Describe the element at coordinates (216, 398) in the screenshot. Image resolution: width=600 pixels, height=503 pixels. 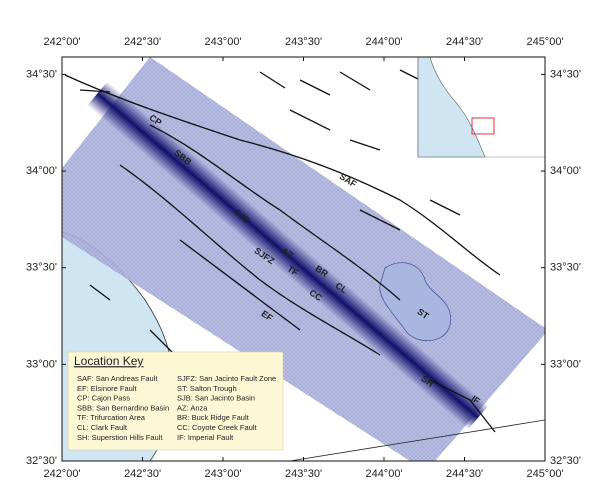
I see `key-entry: SJB: San Jacinto Basin` at that location.